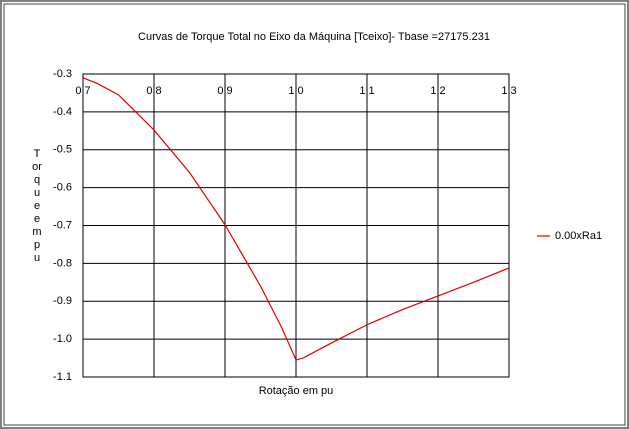  What do you see at coordinates (153, 91) in the screenshot?
I see `x-tick-label: 0.8` at bounding box center [153, 91].